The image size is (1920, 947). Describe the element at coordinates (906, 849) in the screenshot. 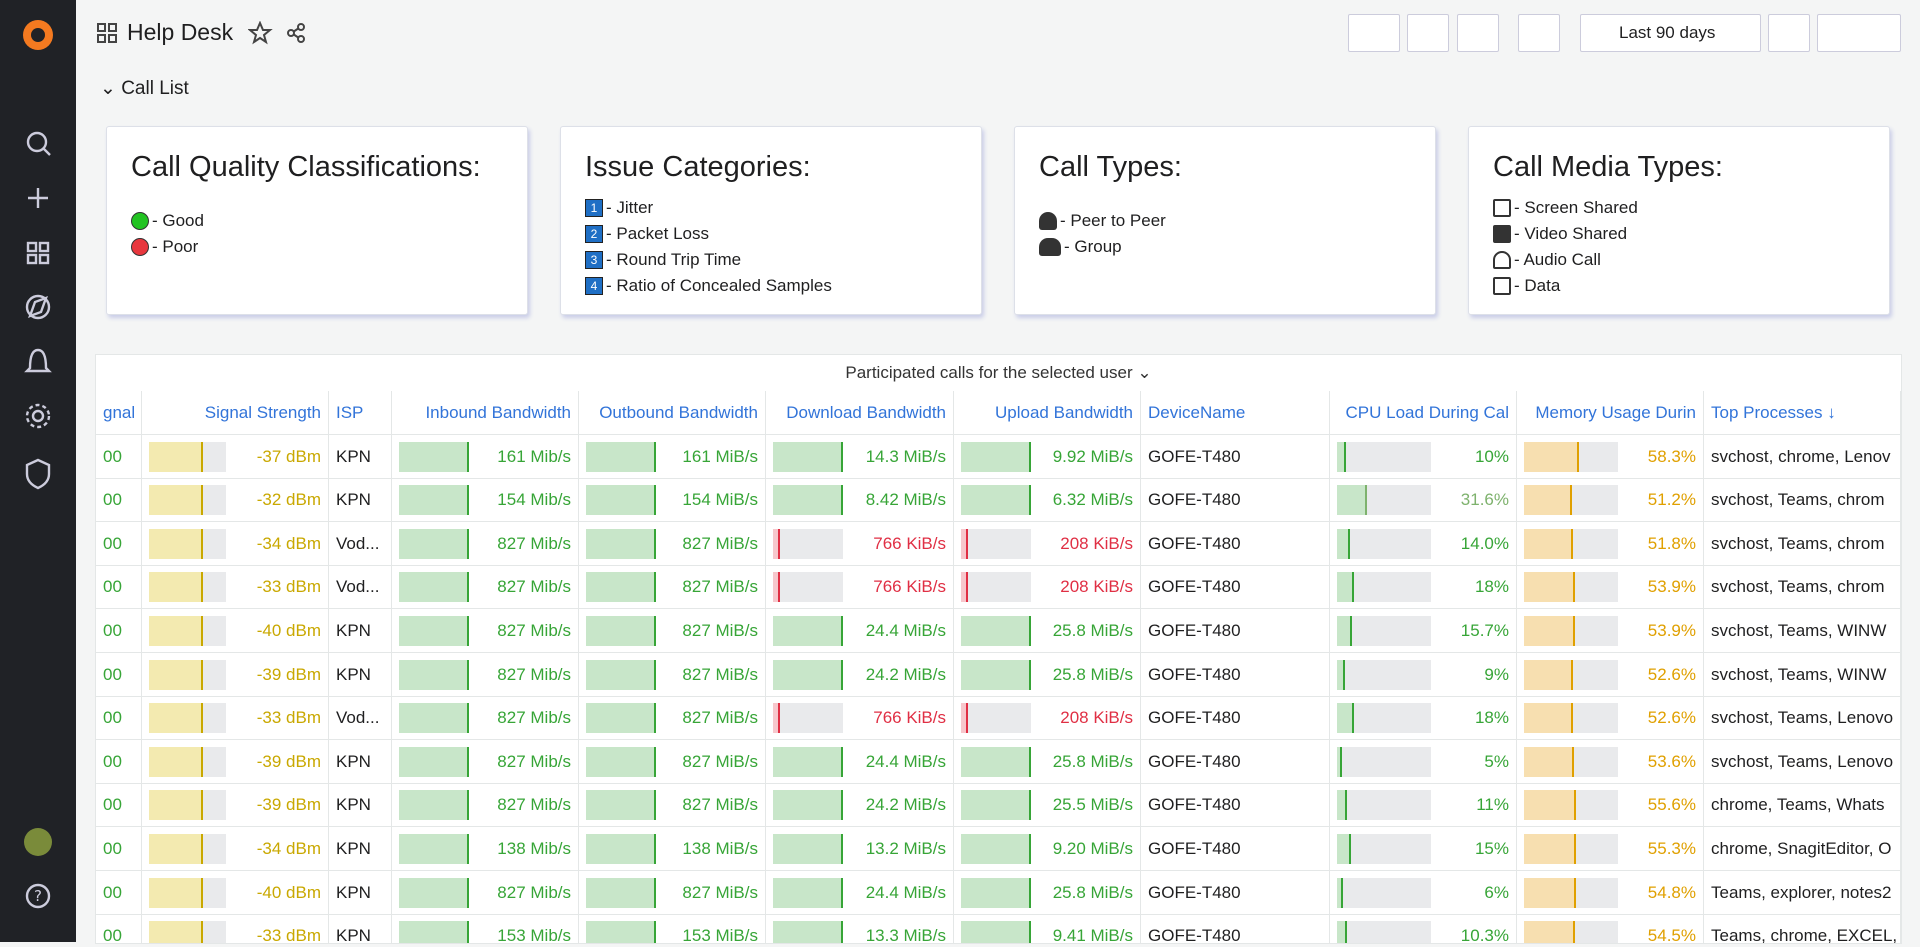

I see `cell-text: 13.2 MiB/s` at that location.